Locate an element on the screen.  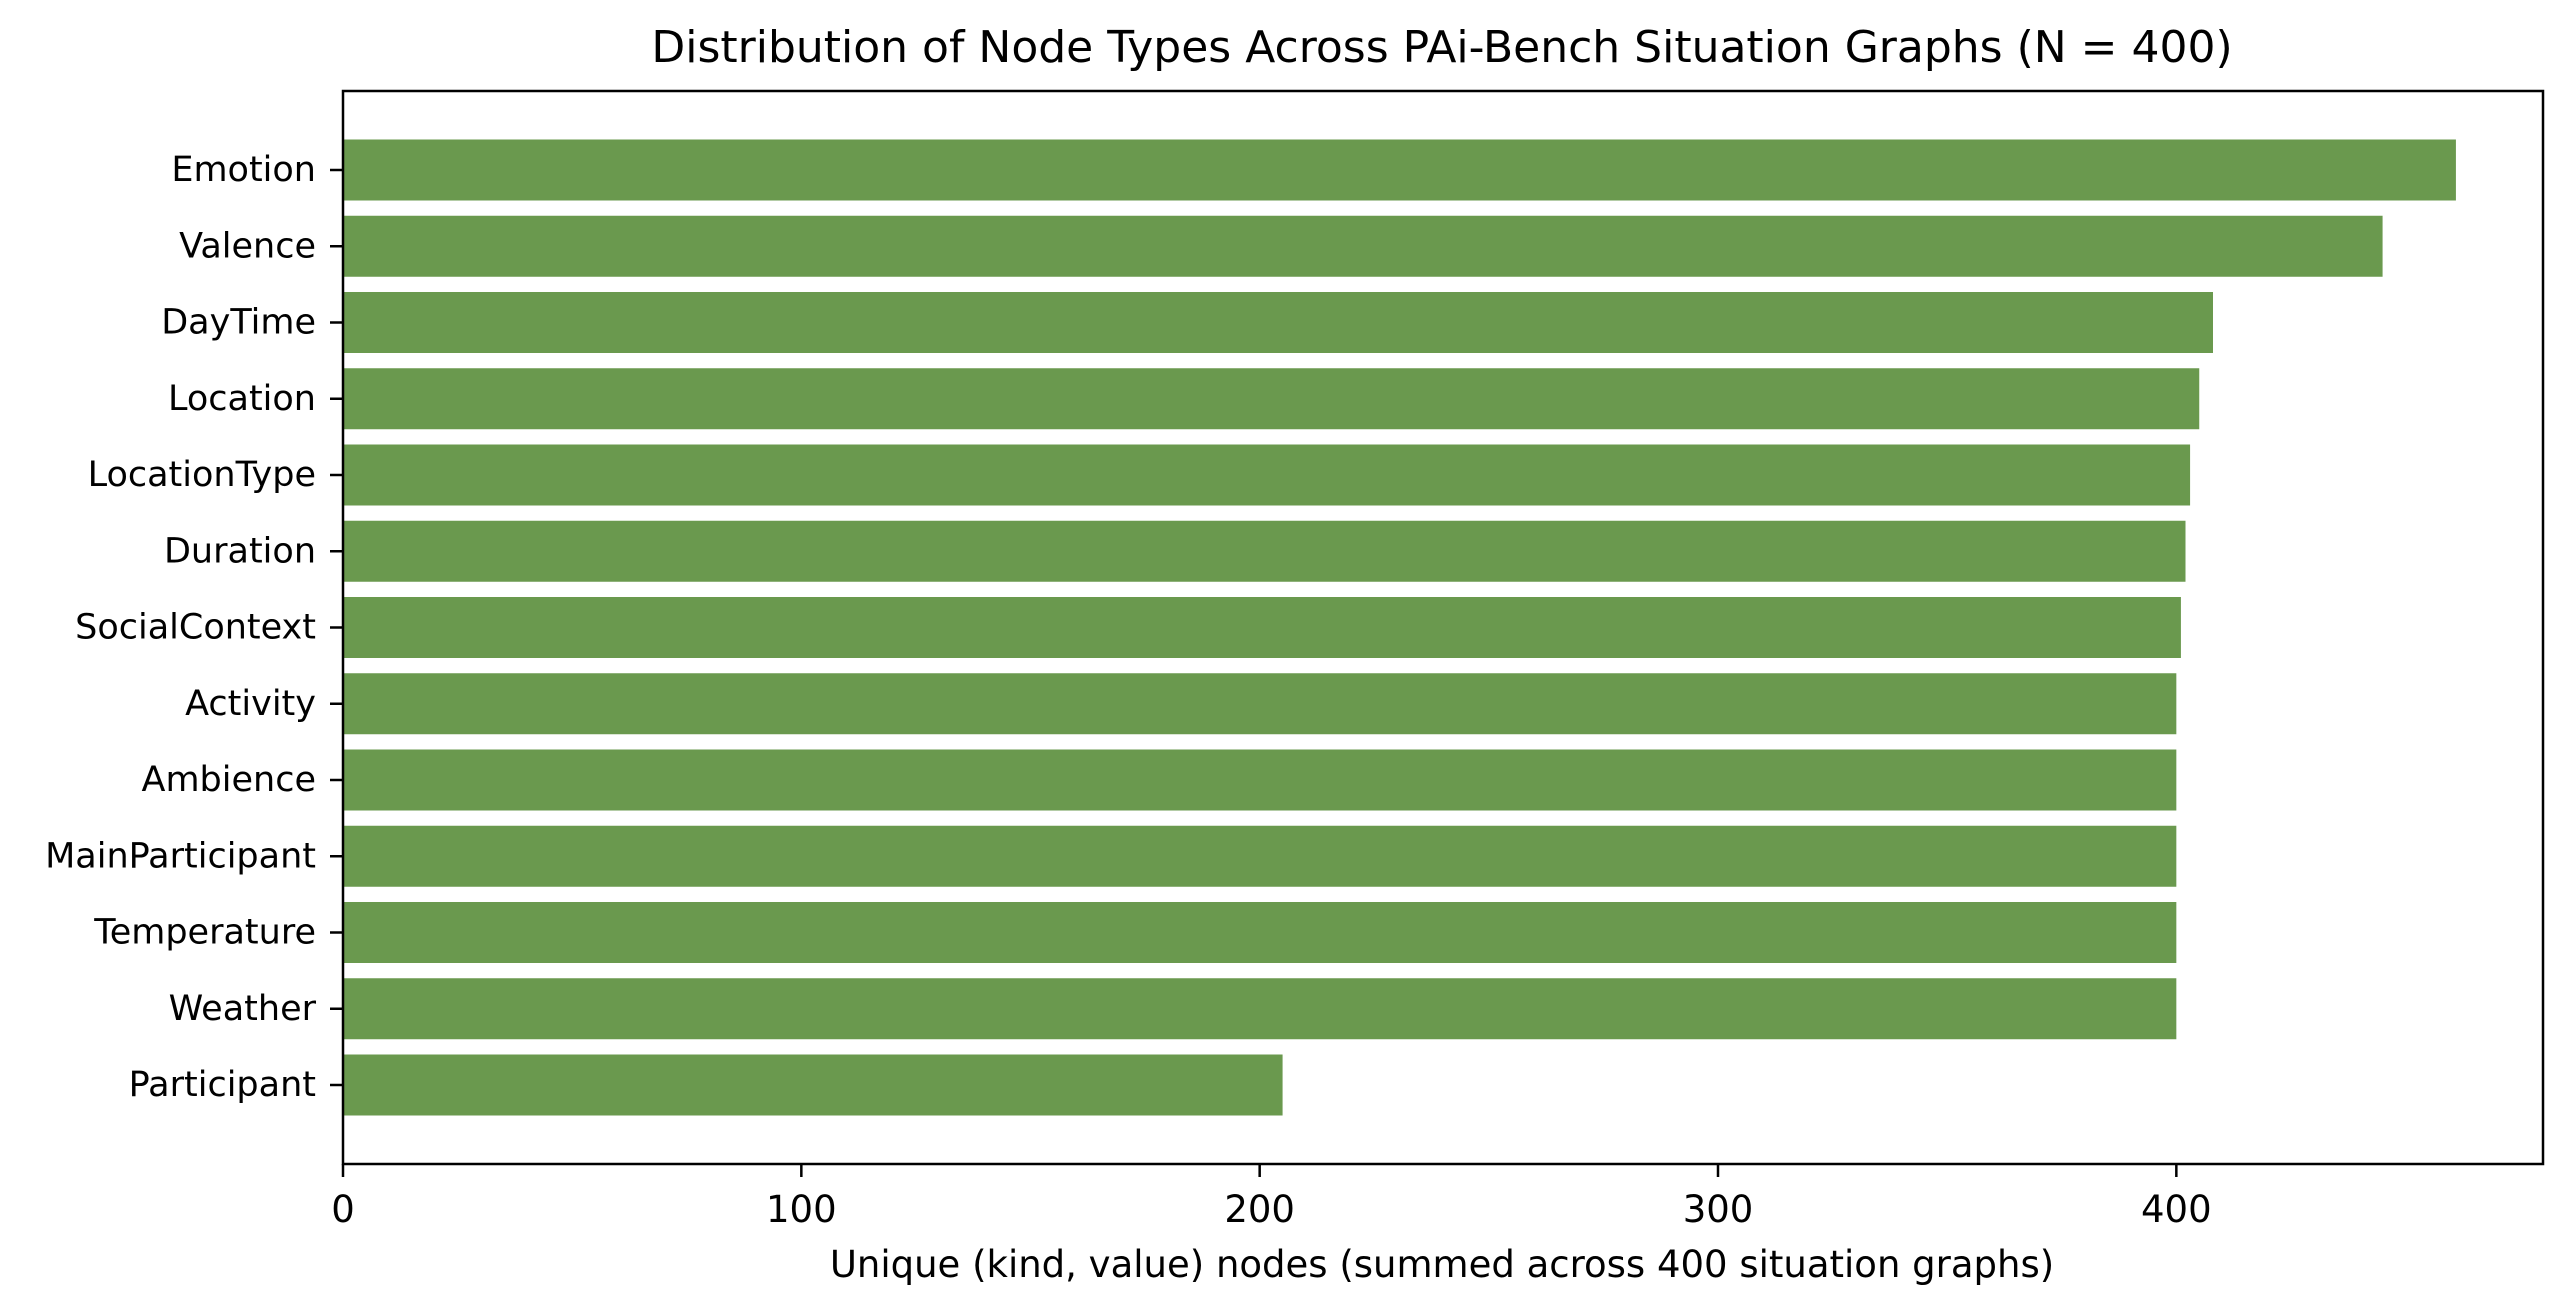
y-tick-label: Participant is located at coordinates (222, 1085).